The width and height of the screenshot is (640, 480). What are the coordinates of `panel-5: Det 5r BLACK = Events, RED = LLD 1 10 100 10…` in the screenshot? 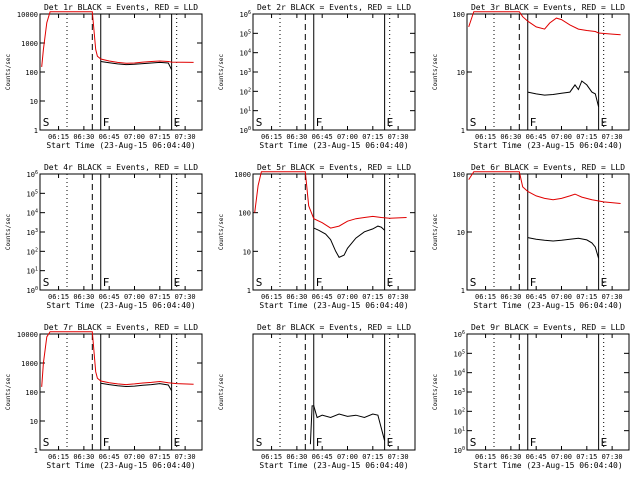 It's located at (317, 236).